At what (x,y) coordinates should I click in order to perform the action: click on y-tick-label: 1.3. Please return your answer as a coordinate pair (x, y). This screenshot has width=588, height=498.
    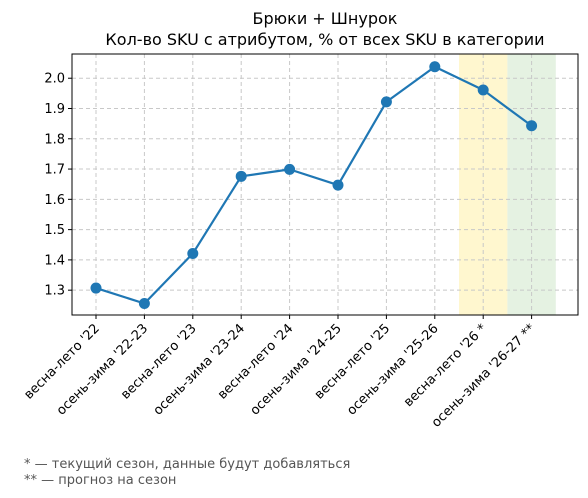
    Looking at the image, I should click on (54, 291).